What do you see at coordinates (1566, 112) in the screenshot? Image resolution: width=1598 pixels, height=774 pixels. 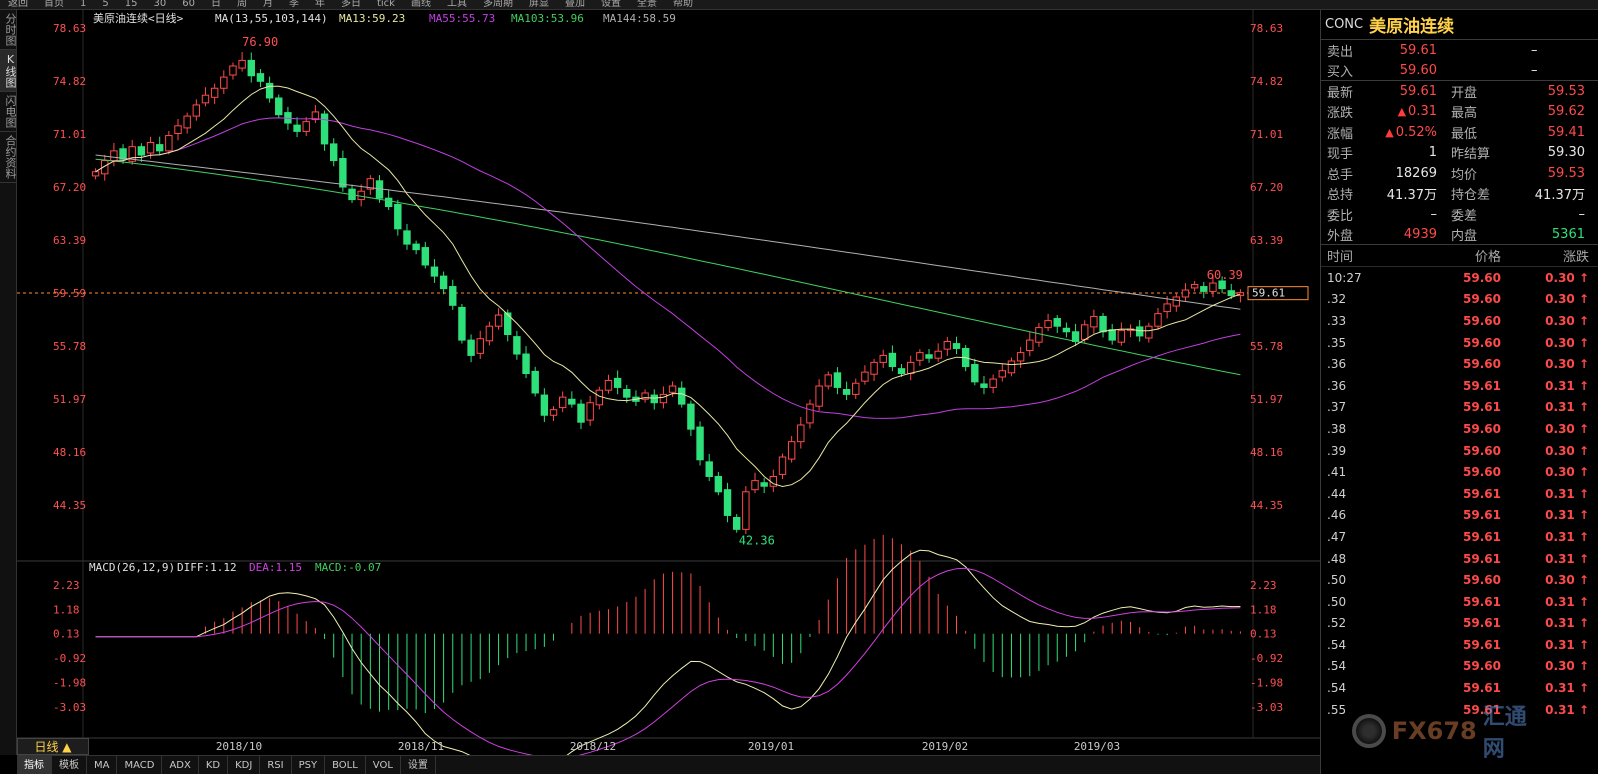 I see `quote-value: 59.62` at bounding box center [1566, 112].